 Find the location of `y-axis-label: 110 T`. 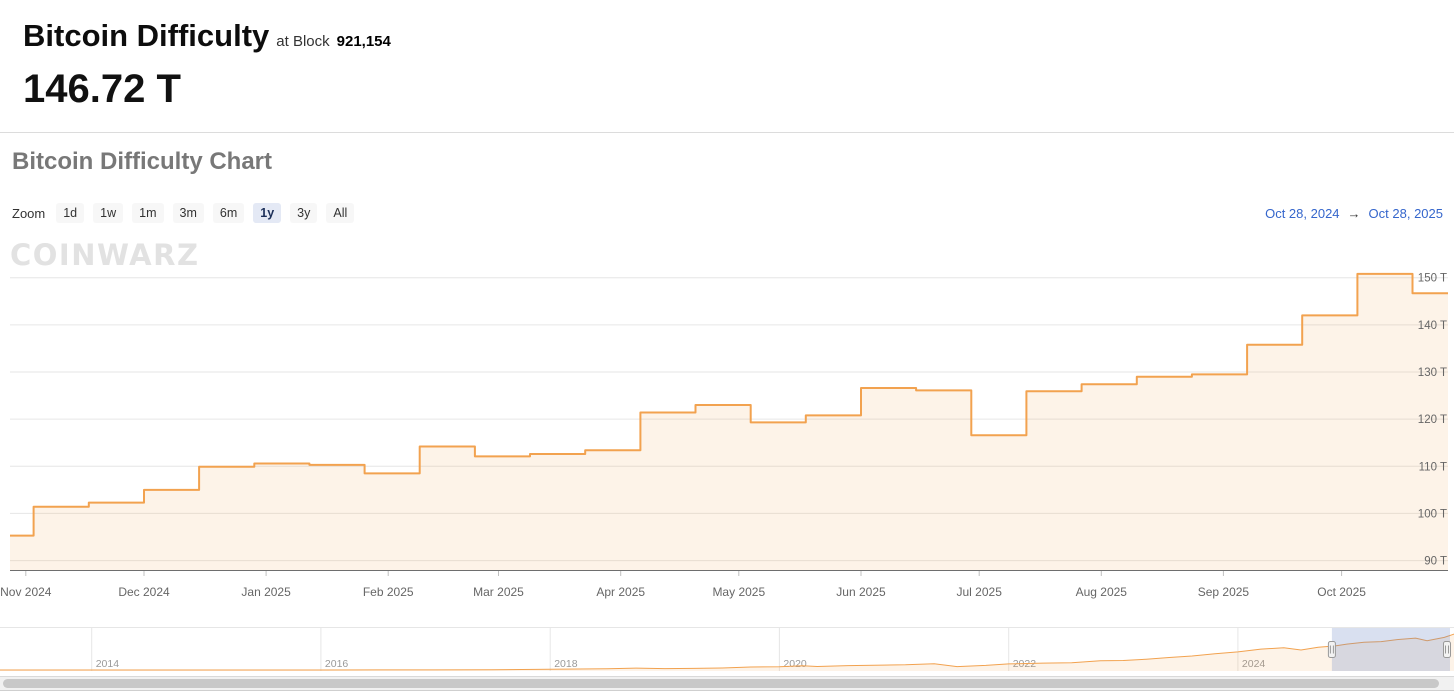

y-axis-label: 110 T is located at coordinates (1433, 467).